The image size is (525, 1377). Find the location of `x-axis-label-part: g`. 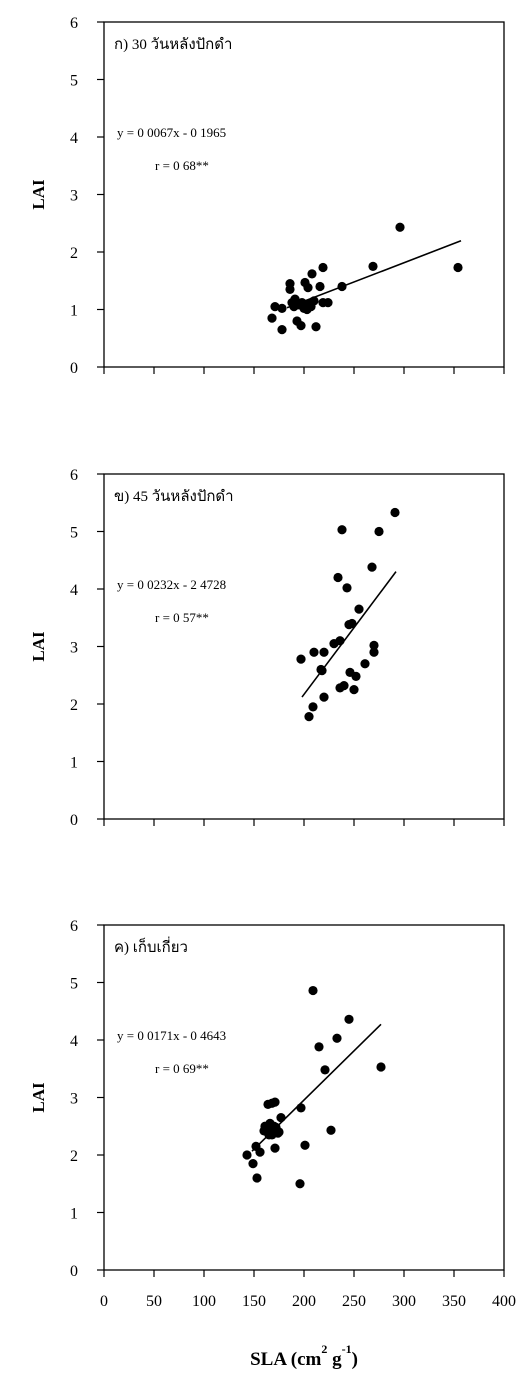

x-axis-label-part: g is located at coordinates (334, 1359).